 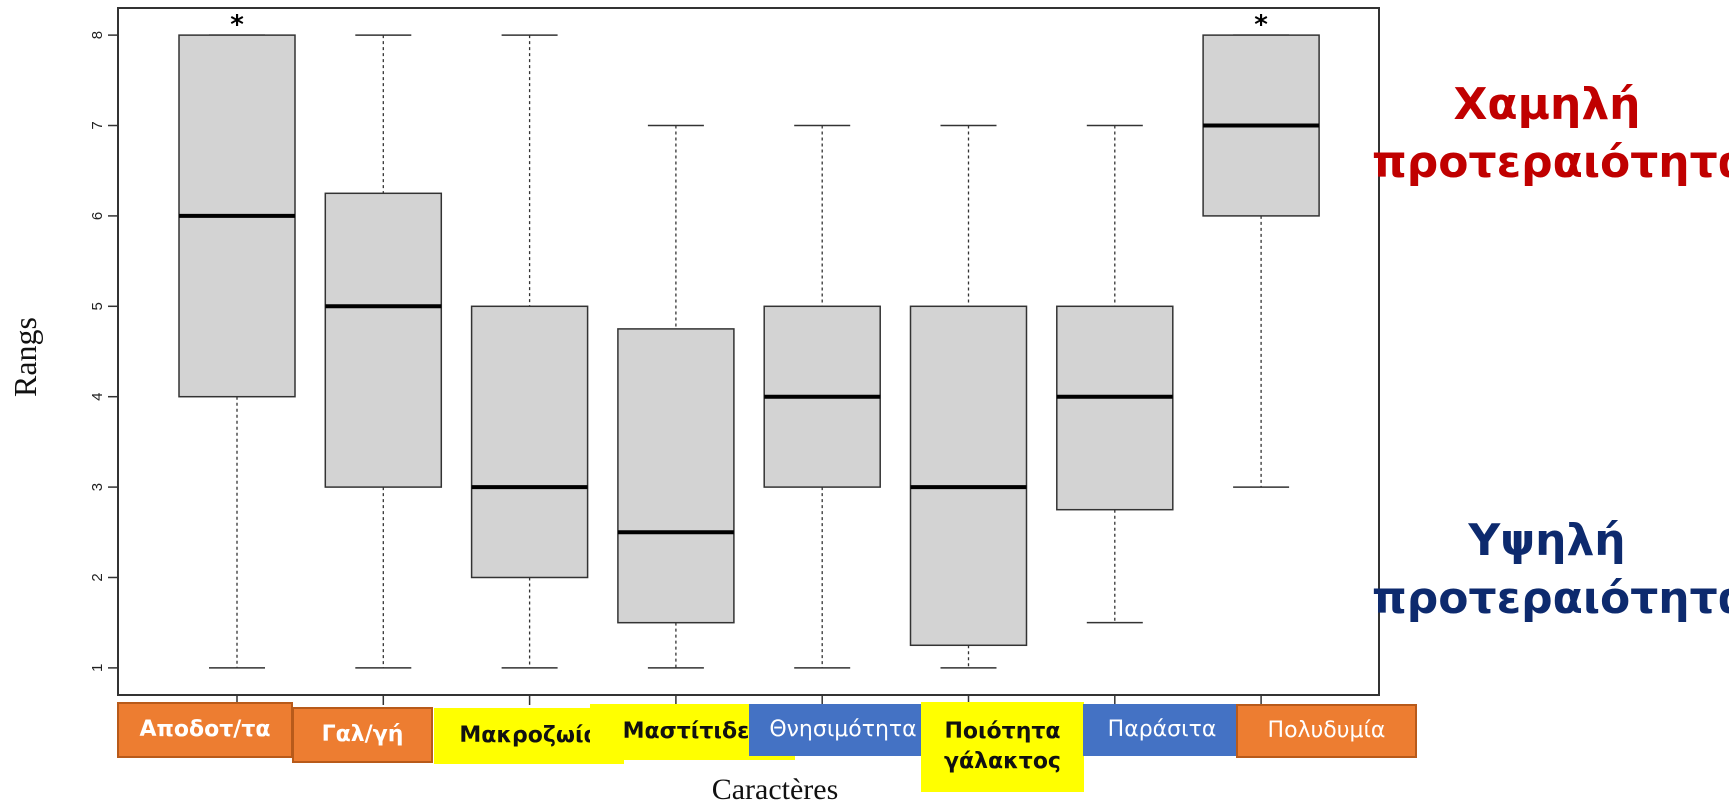 What do you see at coordinates (97, 487) in the screenshot?
I see `y-tick-label-3: 3` at bounding box center [97, 487].